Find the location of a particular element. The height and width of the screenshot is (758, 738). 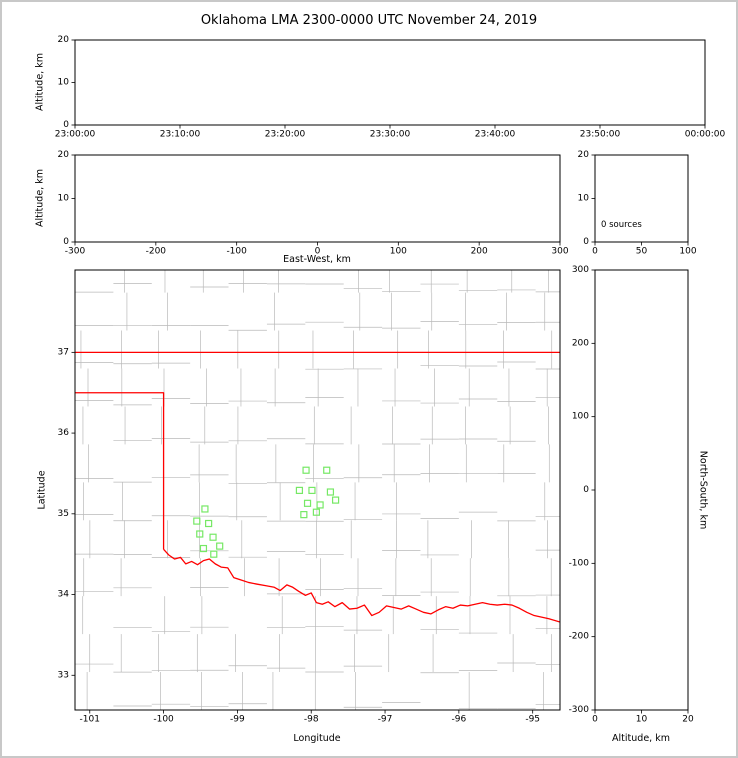

texas-panhandle-border is located at coordinates (120, 471).